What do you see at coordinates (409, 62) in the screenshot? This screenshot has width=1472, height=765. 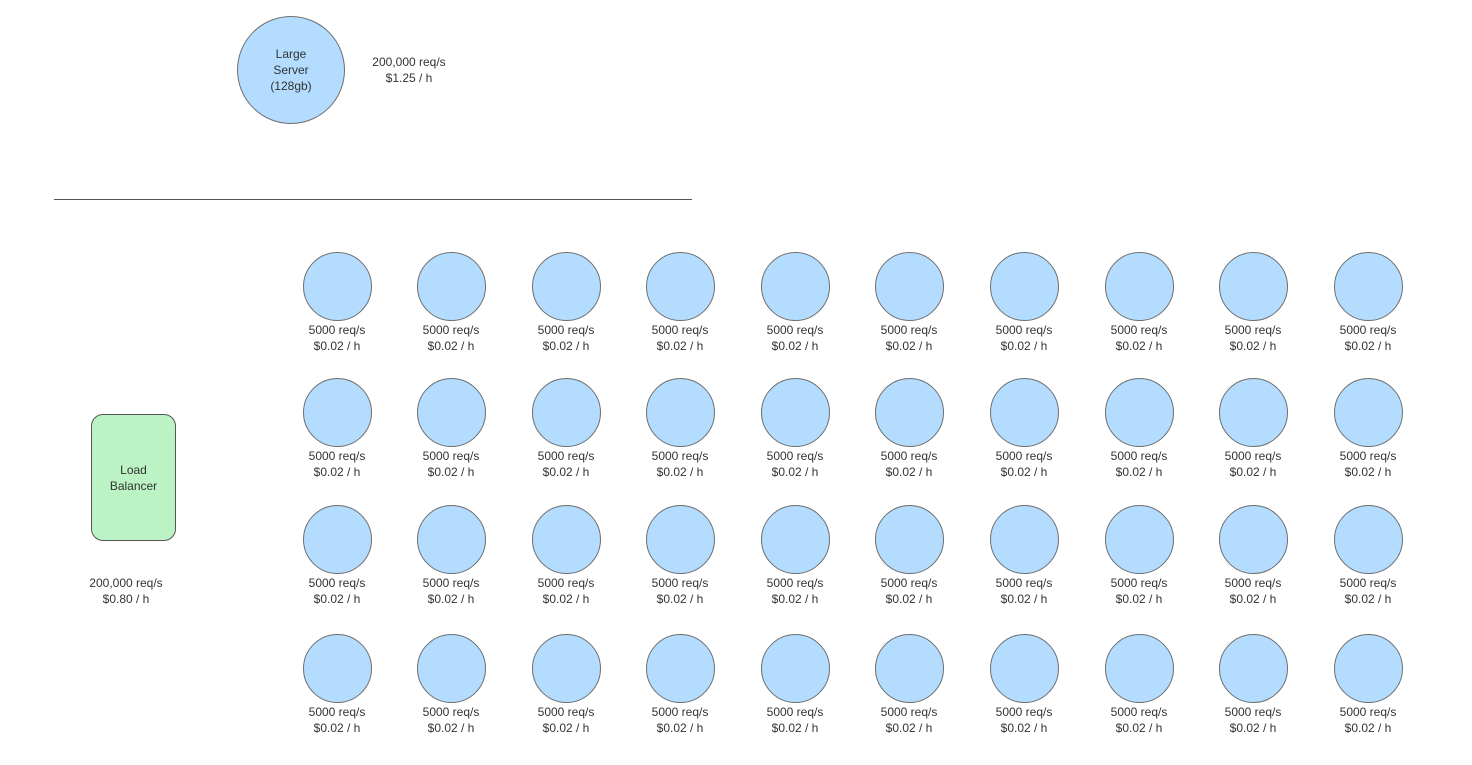 I see `large-server-throughput: 200,000 req/s` at bounding box center [409, 62].